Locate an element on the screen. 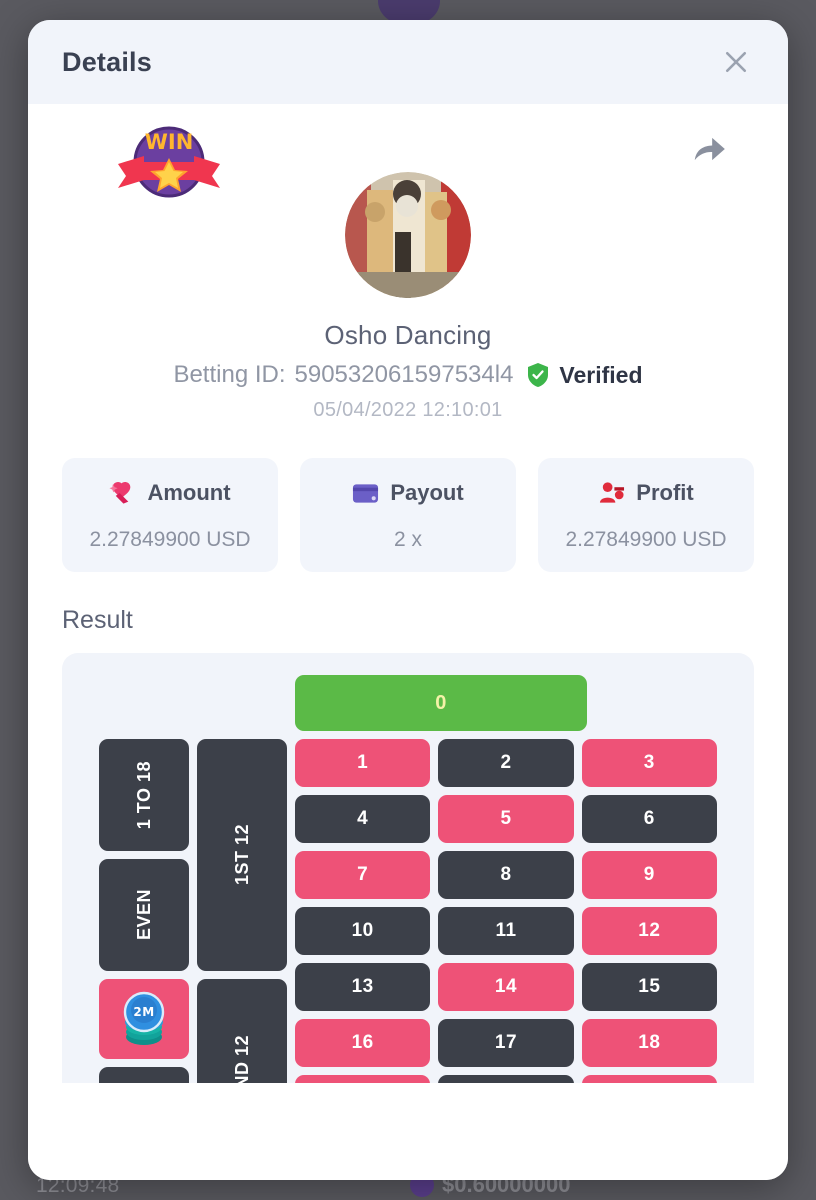 This screenshot has height=1200, width=816. outside-bets-column: 1 TO 18 EVEN is located at coordinates (144, 911).